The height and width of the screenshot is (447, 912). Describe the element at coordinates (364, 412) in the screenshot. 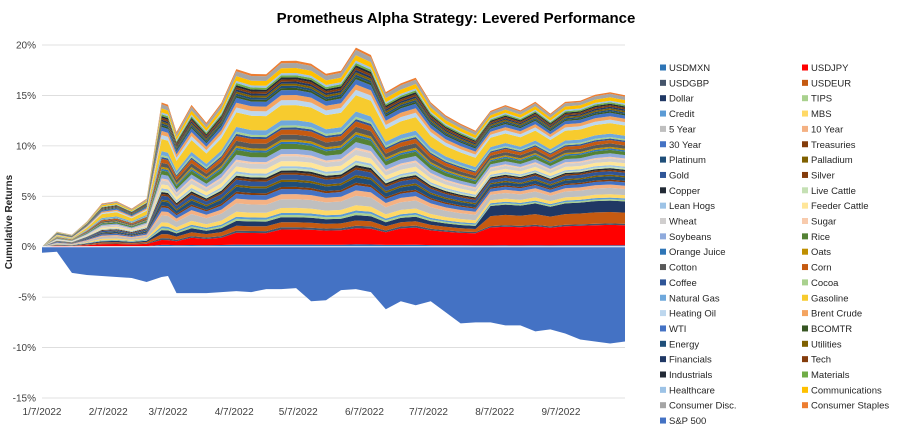

I see `x-tick-label: 6/7/2022` at that location.